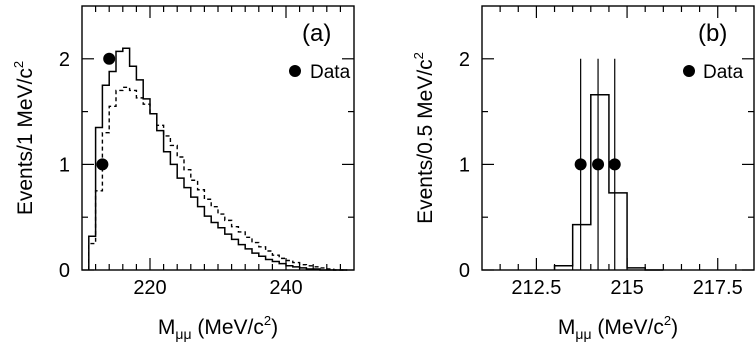  I want to click on histograms-b, so click(608, 182).